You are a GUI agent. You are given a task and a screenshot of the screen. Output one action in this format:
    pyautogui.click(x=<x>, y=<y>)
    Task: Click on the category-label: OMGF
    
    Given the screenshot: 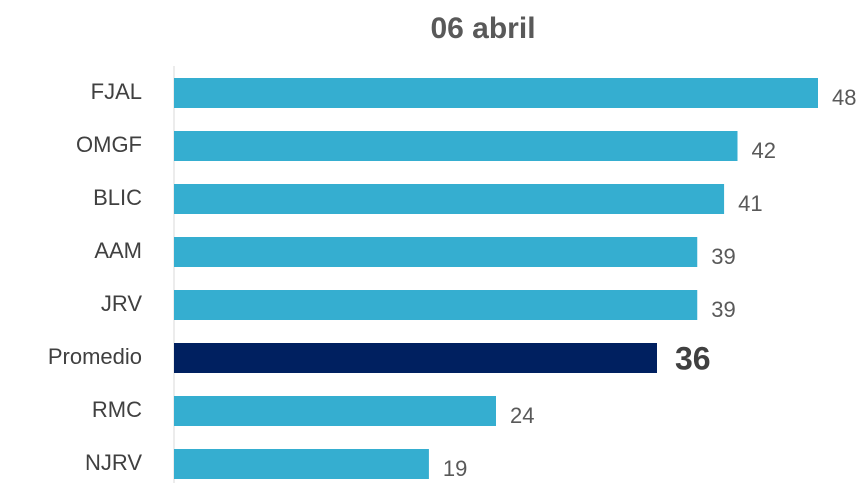 What is the action you would take?
    pyautogui.click(x=109, y=144)
    